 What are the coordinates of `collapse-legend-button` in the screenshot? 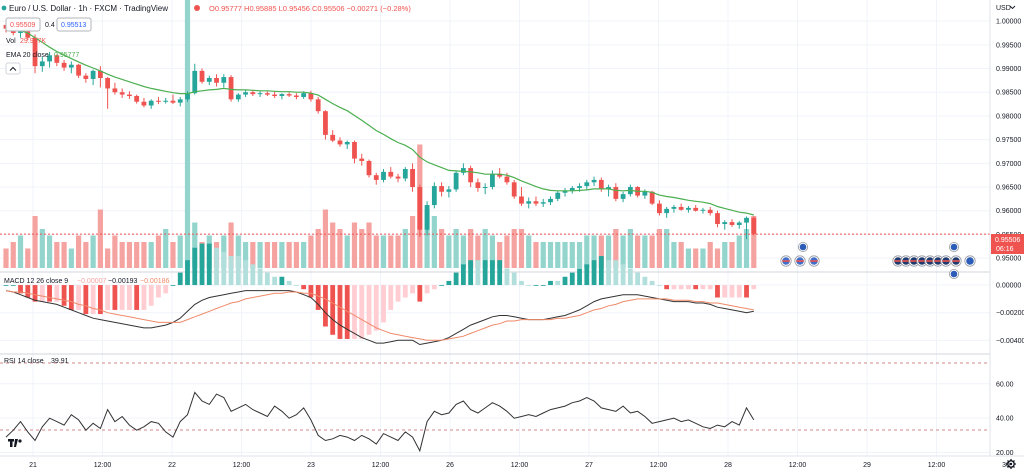 It's located at (13, 68).